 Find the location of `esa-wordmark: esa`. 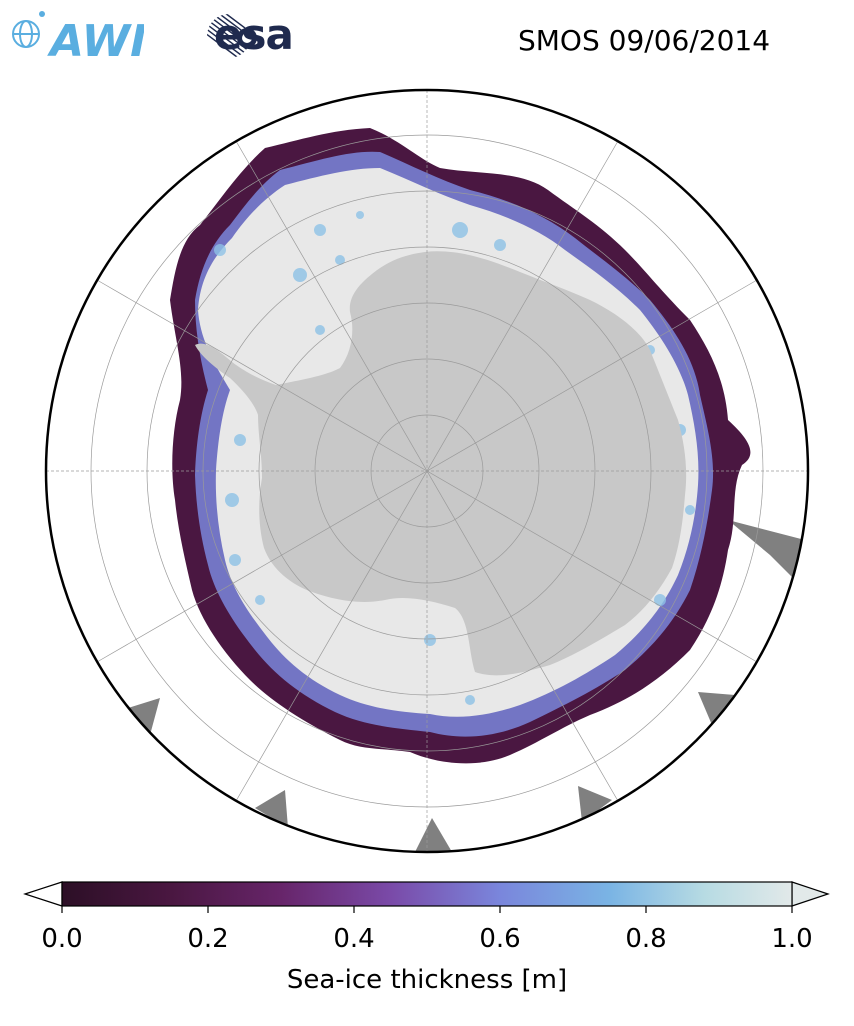

esa-wordmark: esa is located at coordinates (254, 34).